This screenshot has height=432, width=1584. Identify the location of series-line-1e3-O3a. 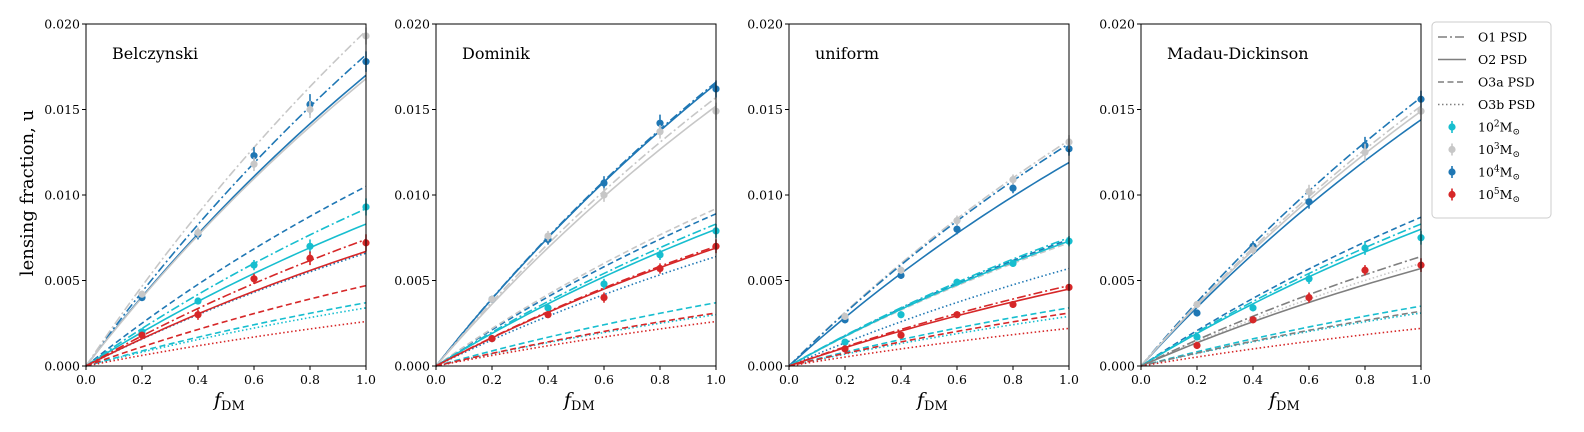
(929, 304).